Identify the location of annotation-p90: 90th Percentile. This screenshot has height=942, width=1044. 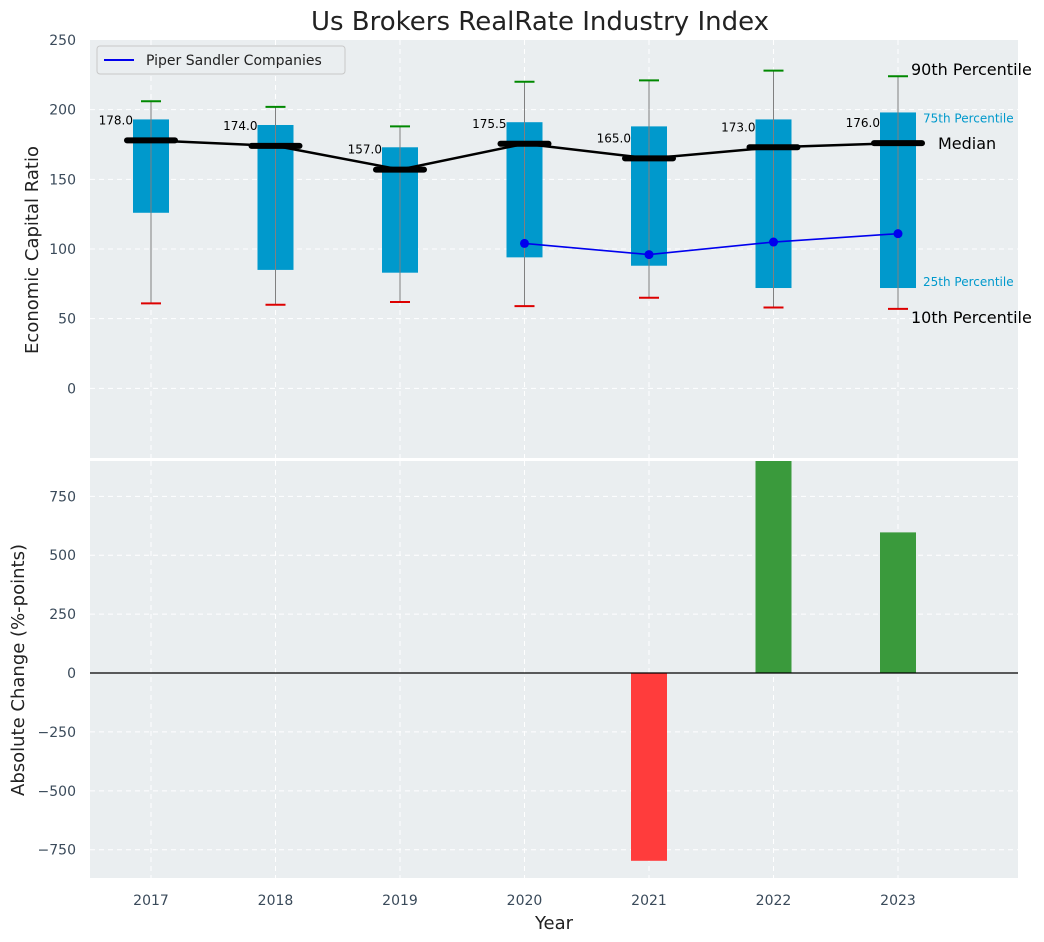
(971, 69).